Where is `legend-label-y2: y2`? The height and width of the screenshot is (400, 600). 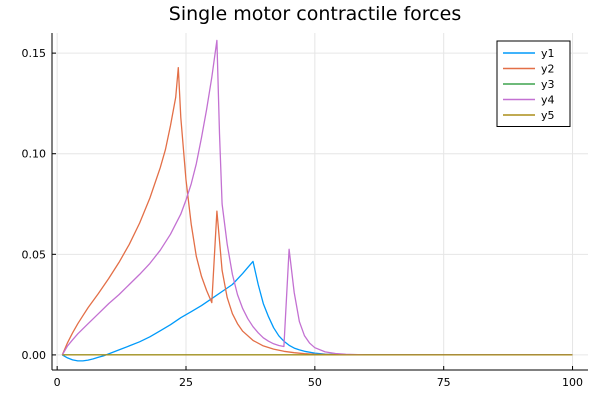
legend-label-y2: y2 is located at coordinates (548, 69).